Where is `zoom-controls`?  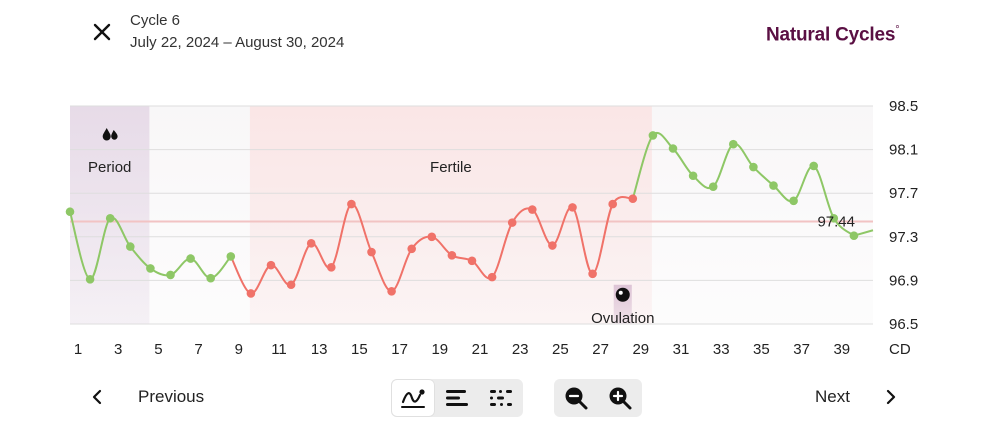 zoom-controls is located at coordinates (598, 398).